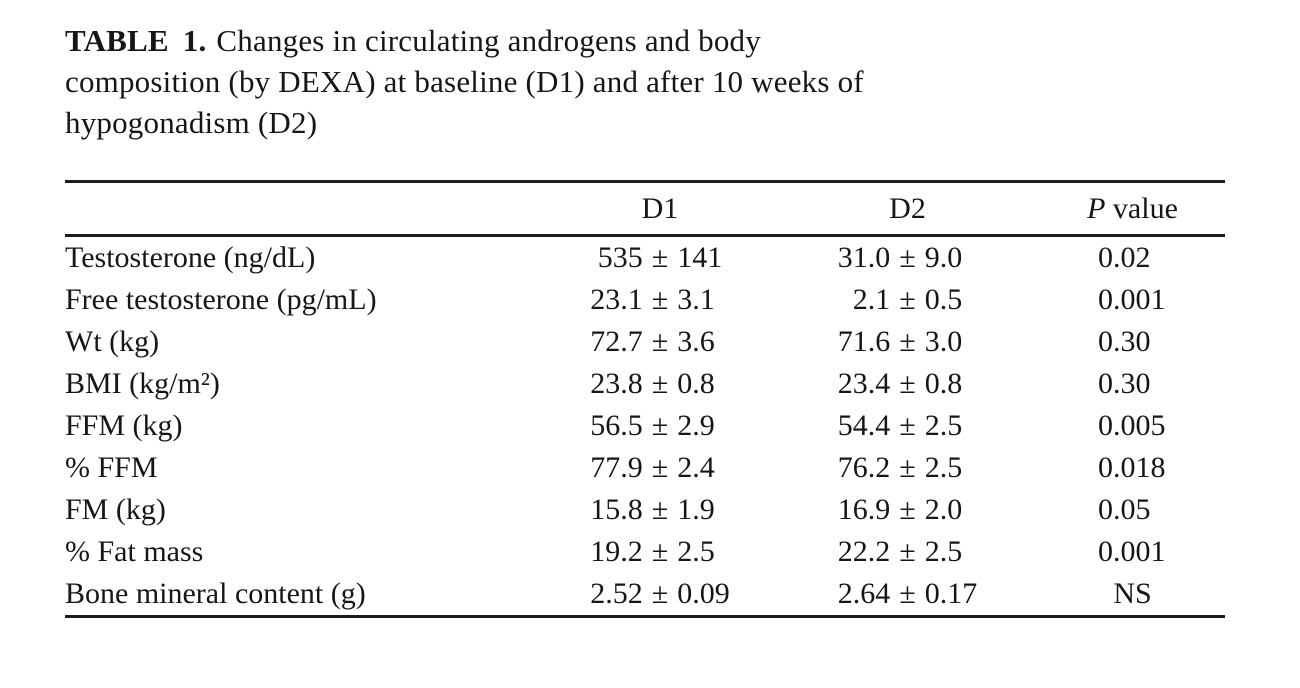  Describe the element at coordinates (864, 593) in the screenshot. I see `d2-mean: 2.64` at that location.